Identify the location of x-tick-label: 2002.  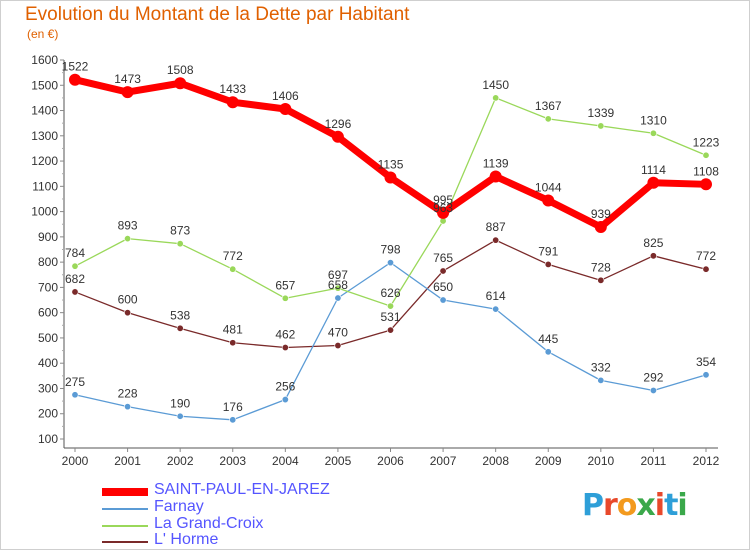
(180, 461).